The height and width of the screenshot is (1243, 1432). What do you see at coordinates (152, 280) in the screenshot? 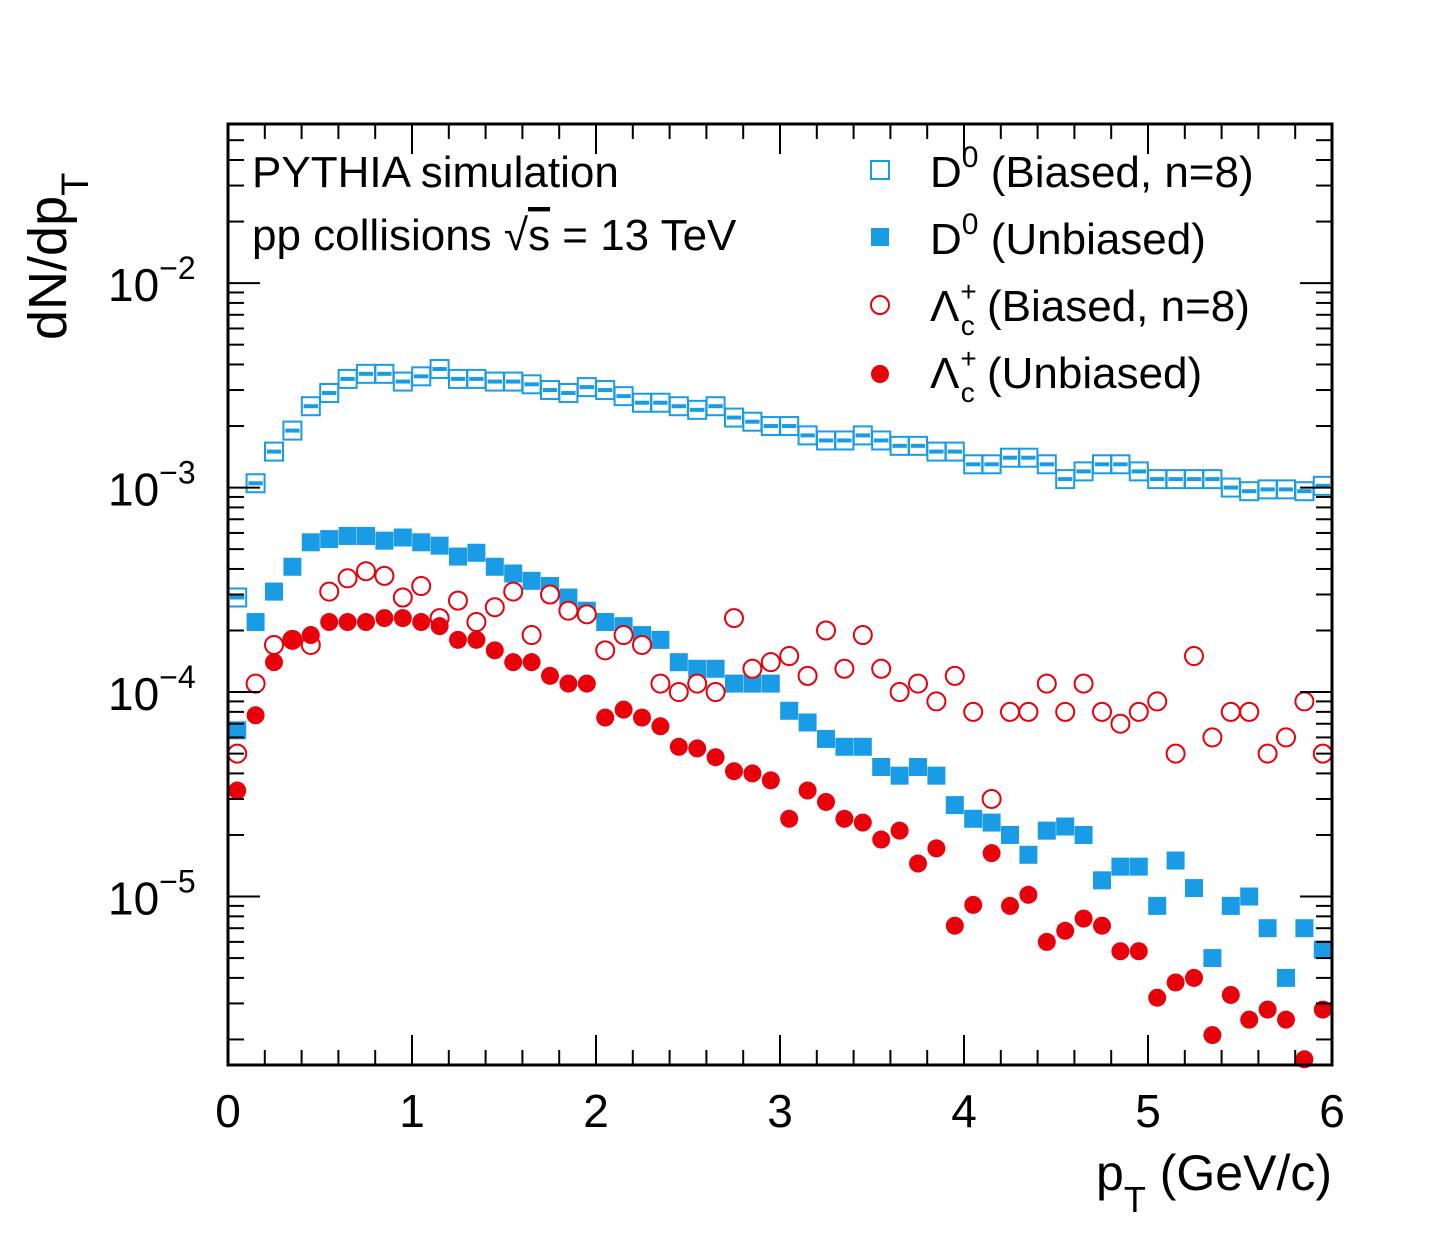
I see `y-tick-label: 10⁻²` at bounding box center [152, 280].